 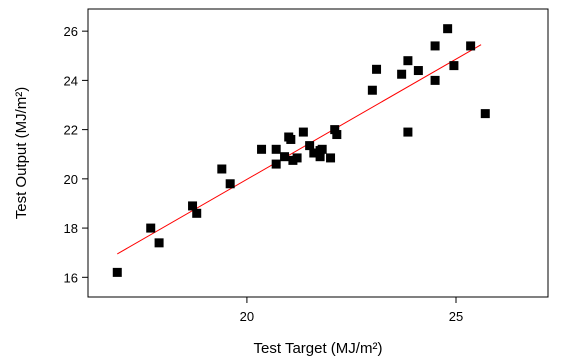 What do you see at coordinates (71, 228) in the screenshot?
I see `y-tick-label: 18` at bounding box center [71, 228].